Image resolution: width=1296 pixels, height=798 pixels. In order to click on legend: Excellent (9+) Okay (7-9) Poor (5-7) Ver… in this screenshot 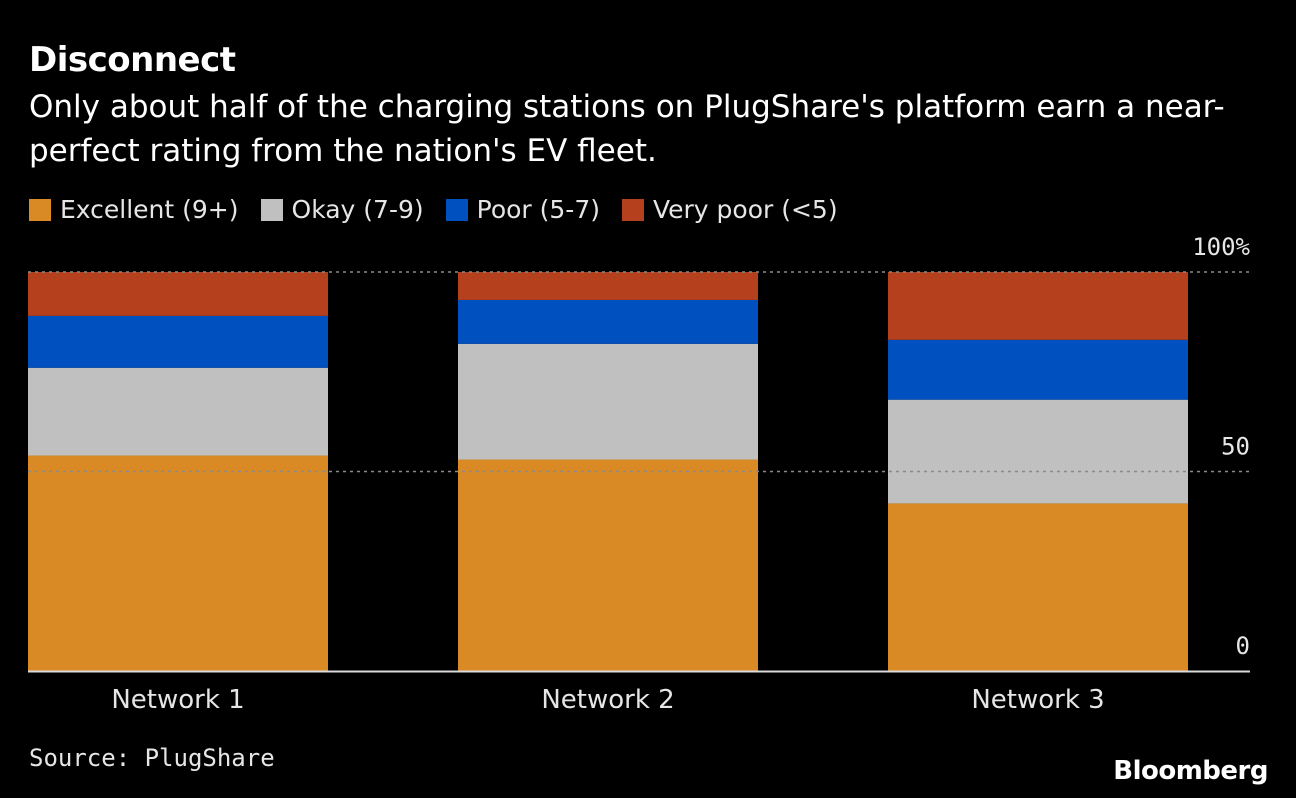, I will do `click(444, 209)`.